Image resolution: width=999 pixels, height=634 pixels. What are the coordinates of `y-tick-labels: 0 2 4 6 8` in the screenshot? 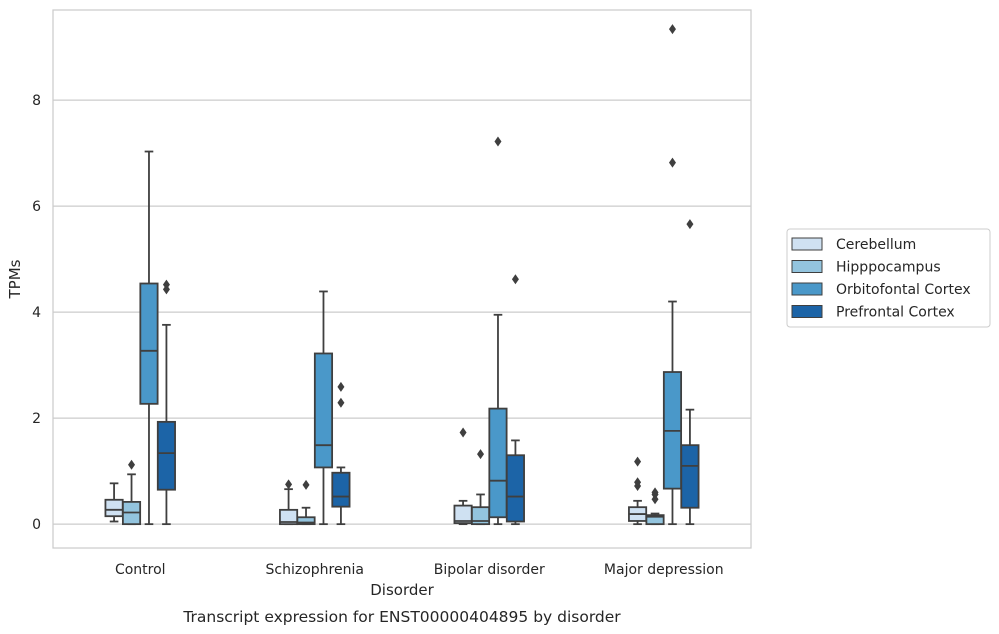 It's located at (36, 313).